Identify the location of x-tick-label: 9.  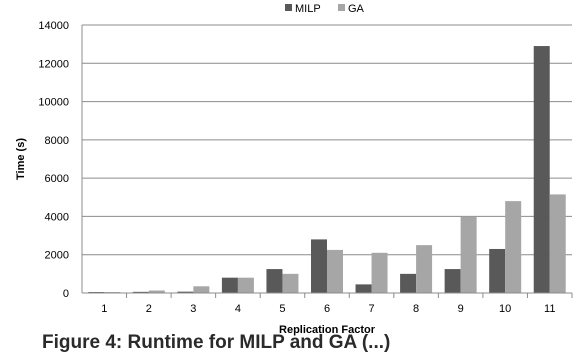
(461, 309).